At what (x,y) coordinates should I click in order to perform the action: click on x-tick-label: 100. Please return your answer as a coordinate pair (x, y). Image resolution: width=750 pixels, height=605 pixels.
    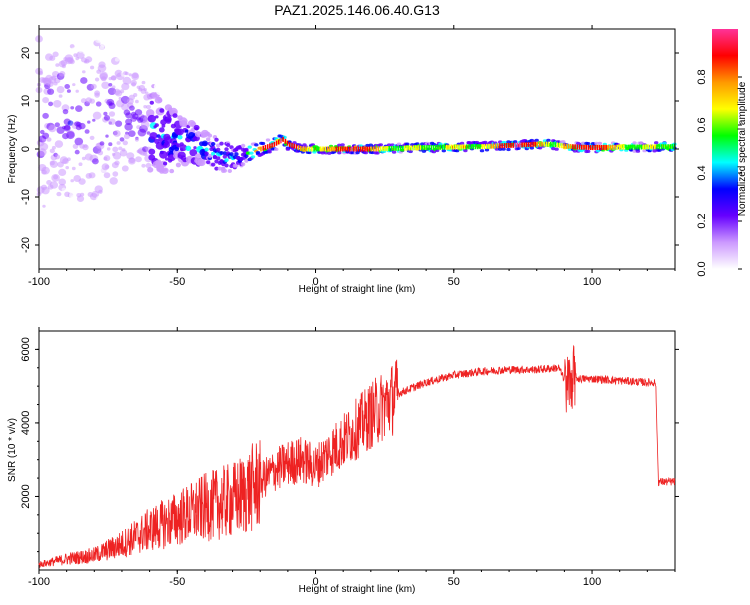
    Looking at the image, I should click on (592, 282).